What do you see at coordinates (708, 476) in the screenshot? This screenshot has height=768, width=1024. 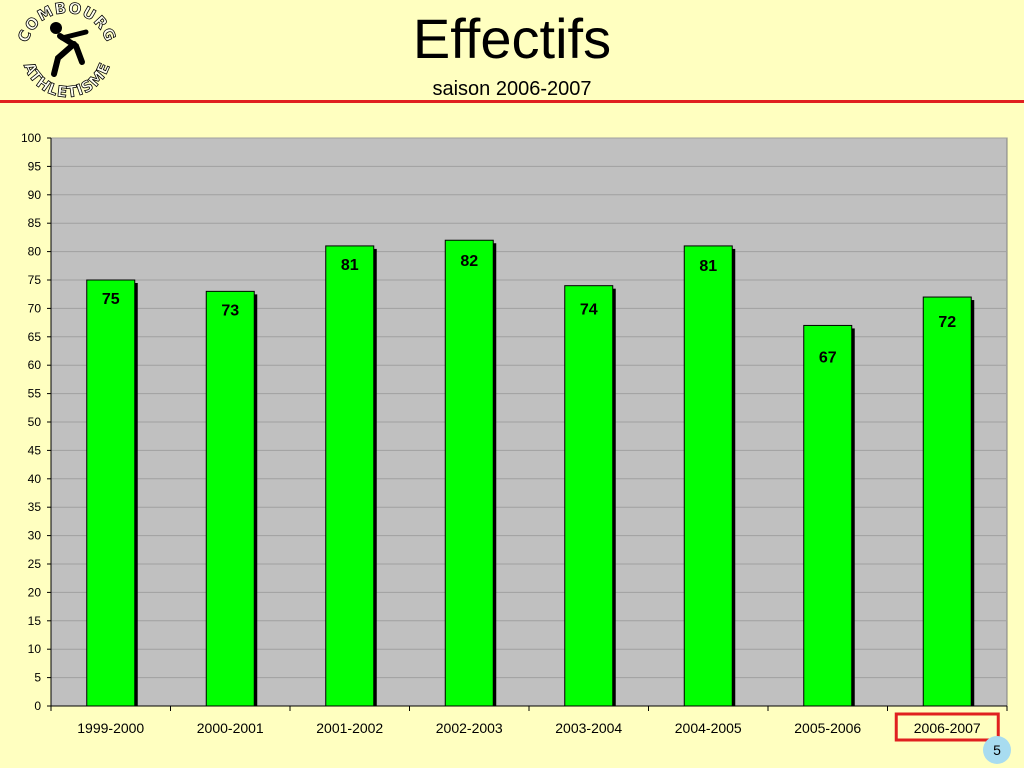 I see `bar-2004-2005` at bounding box center [708, 476].